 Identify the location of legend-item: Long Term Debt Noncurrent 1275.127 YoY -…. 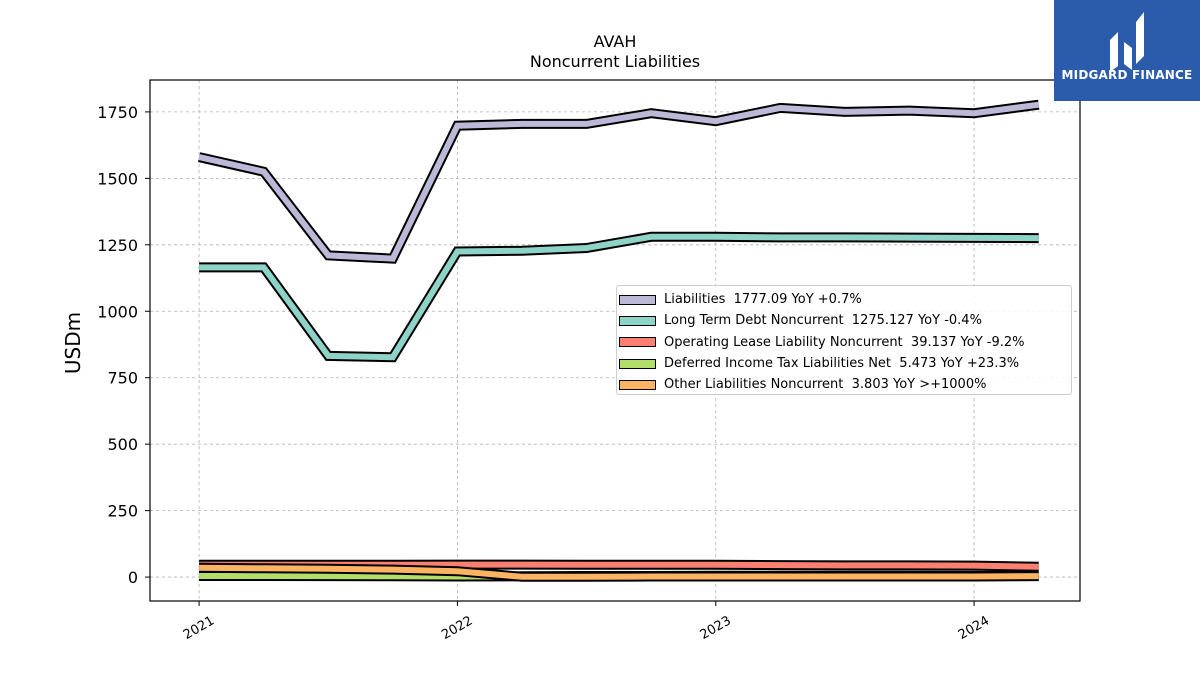
(844, 320).